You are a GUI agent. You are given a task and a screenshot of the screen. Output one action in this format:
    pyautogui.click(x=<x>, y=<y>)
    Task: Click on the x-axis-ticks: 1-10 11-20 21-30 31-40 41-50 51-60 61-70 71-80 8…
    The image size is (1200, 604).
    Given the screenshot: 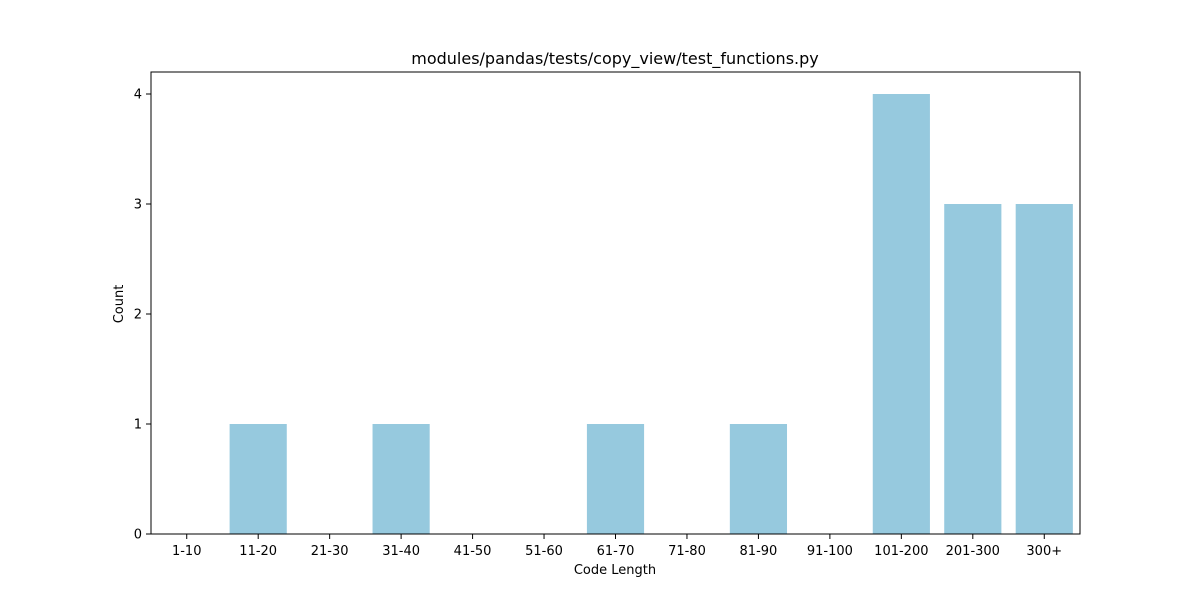 What is the action you would take?
    pyautogui.click(x=617, y=546)
    